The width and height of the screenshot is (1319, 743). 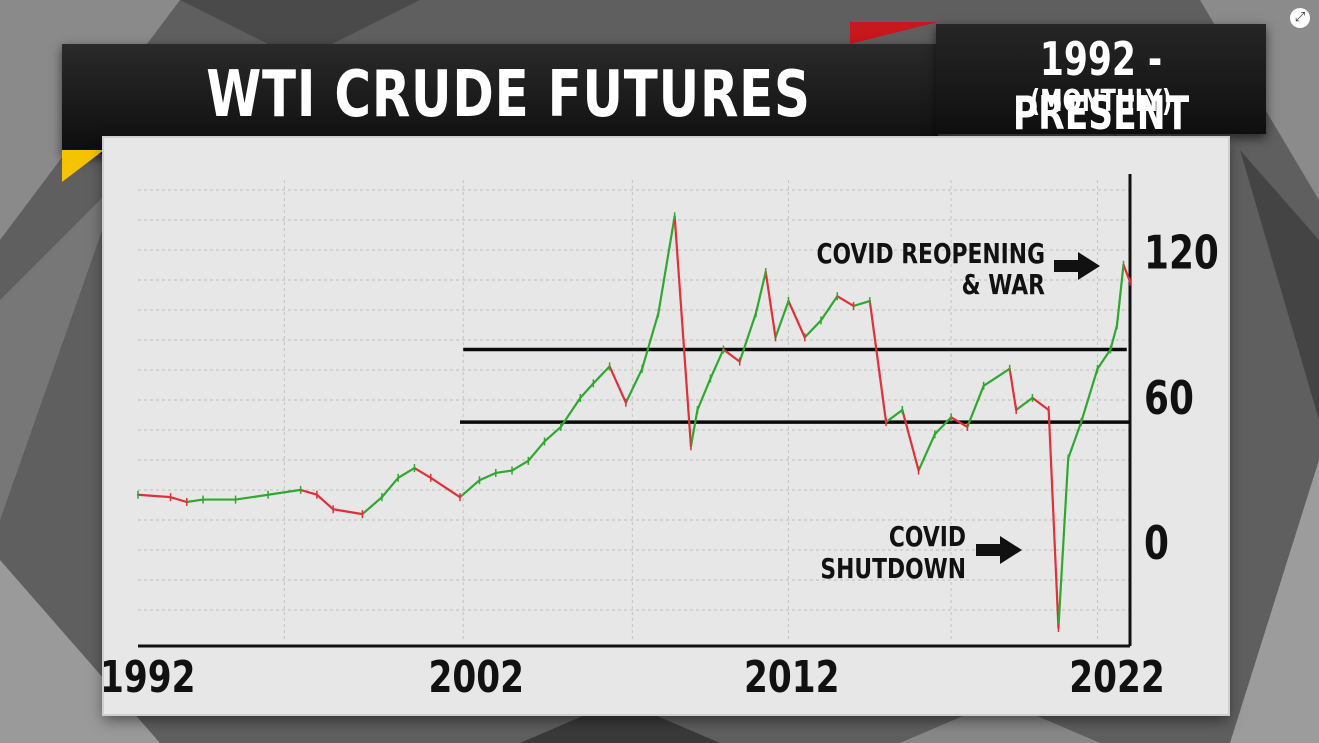 What do you see at coordinates (893, 568) in the screenshot?
I see `annotation-text: SHUTDOWN` at bounding box center [893, 568].